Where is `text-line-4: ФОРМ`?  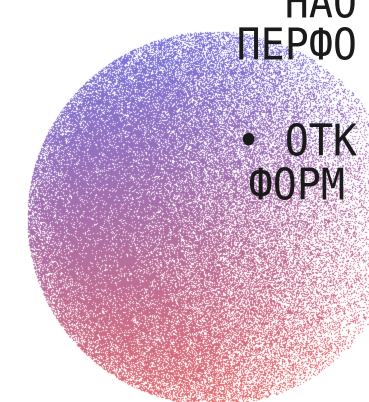 text-line-4: ФОРМ is located at coordinates (296, 185).